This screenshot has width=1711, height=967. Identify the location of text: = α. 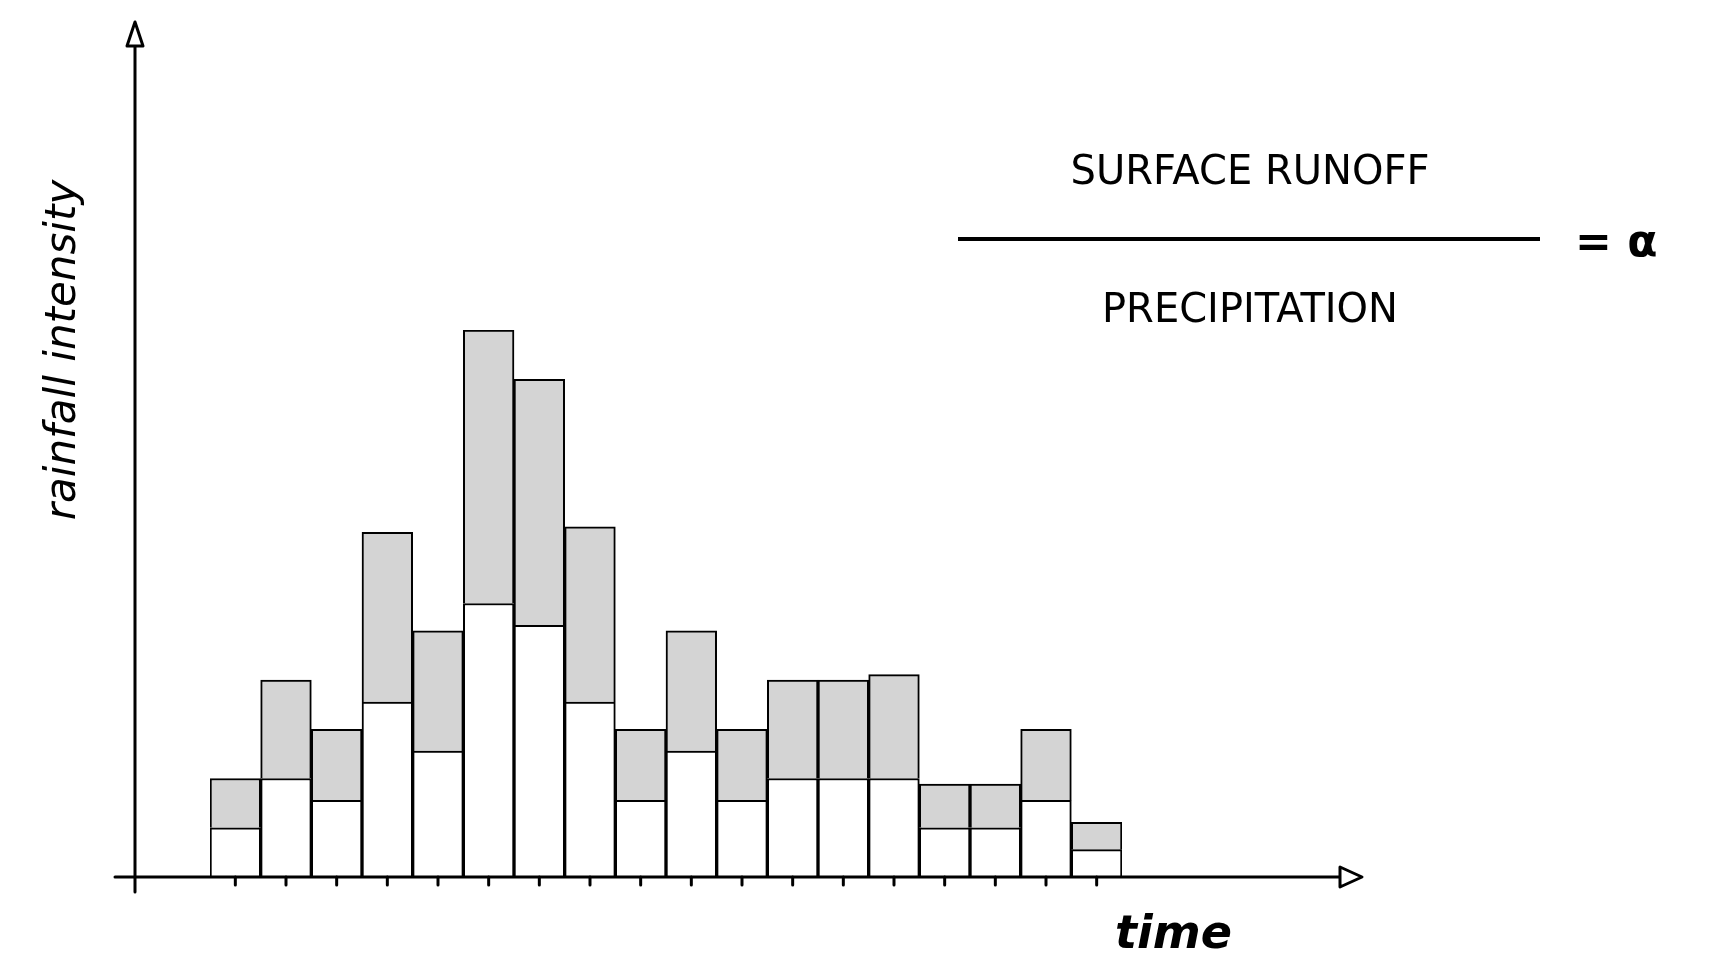
(1616, 240).